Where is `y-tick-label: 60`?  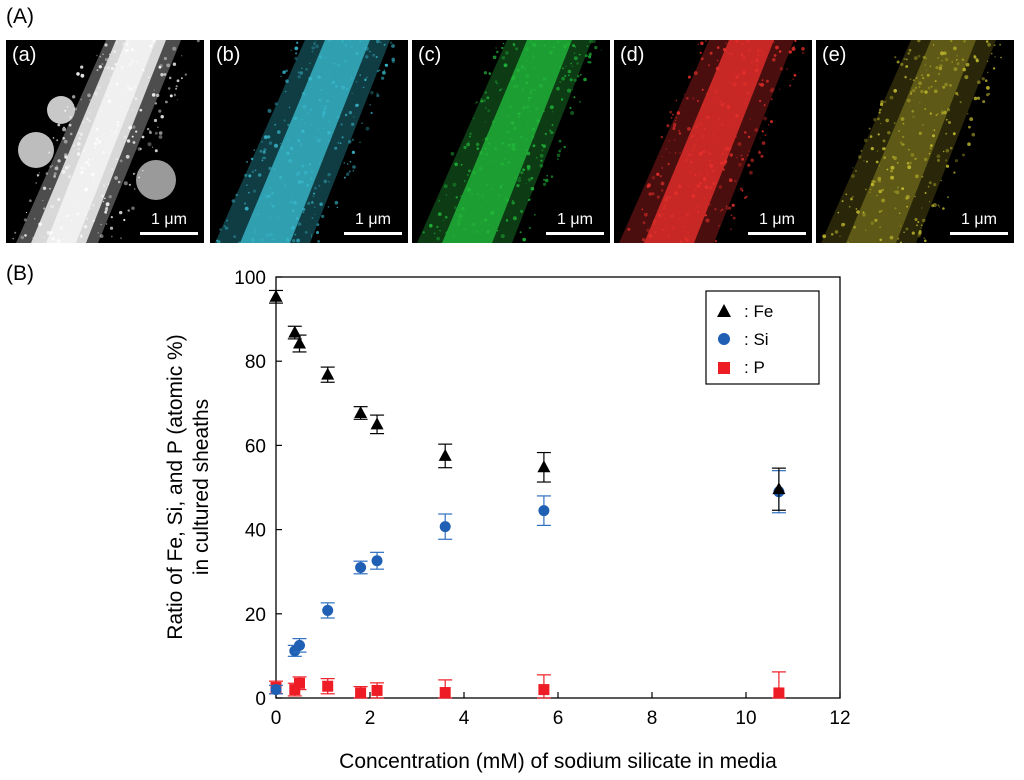 y-tick-label: 60 is located at coordinates (255, 446).